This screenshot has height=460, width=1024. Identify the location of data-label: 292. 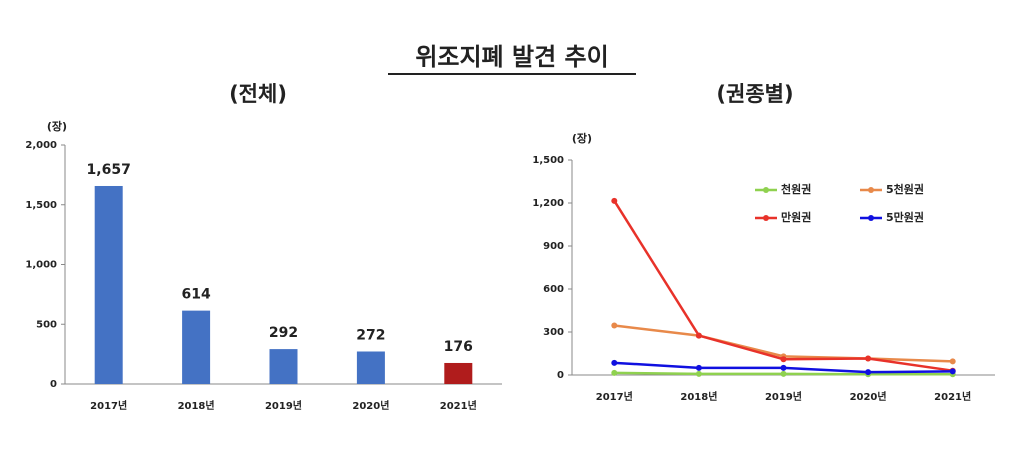
(283, 333).